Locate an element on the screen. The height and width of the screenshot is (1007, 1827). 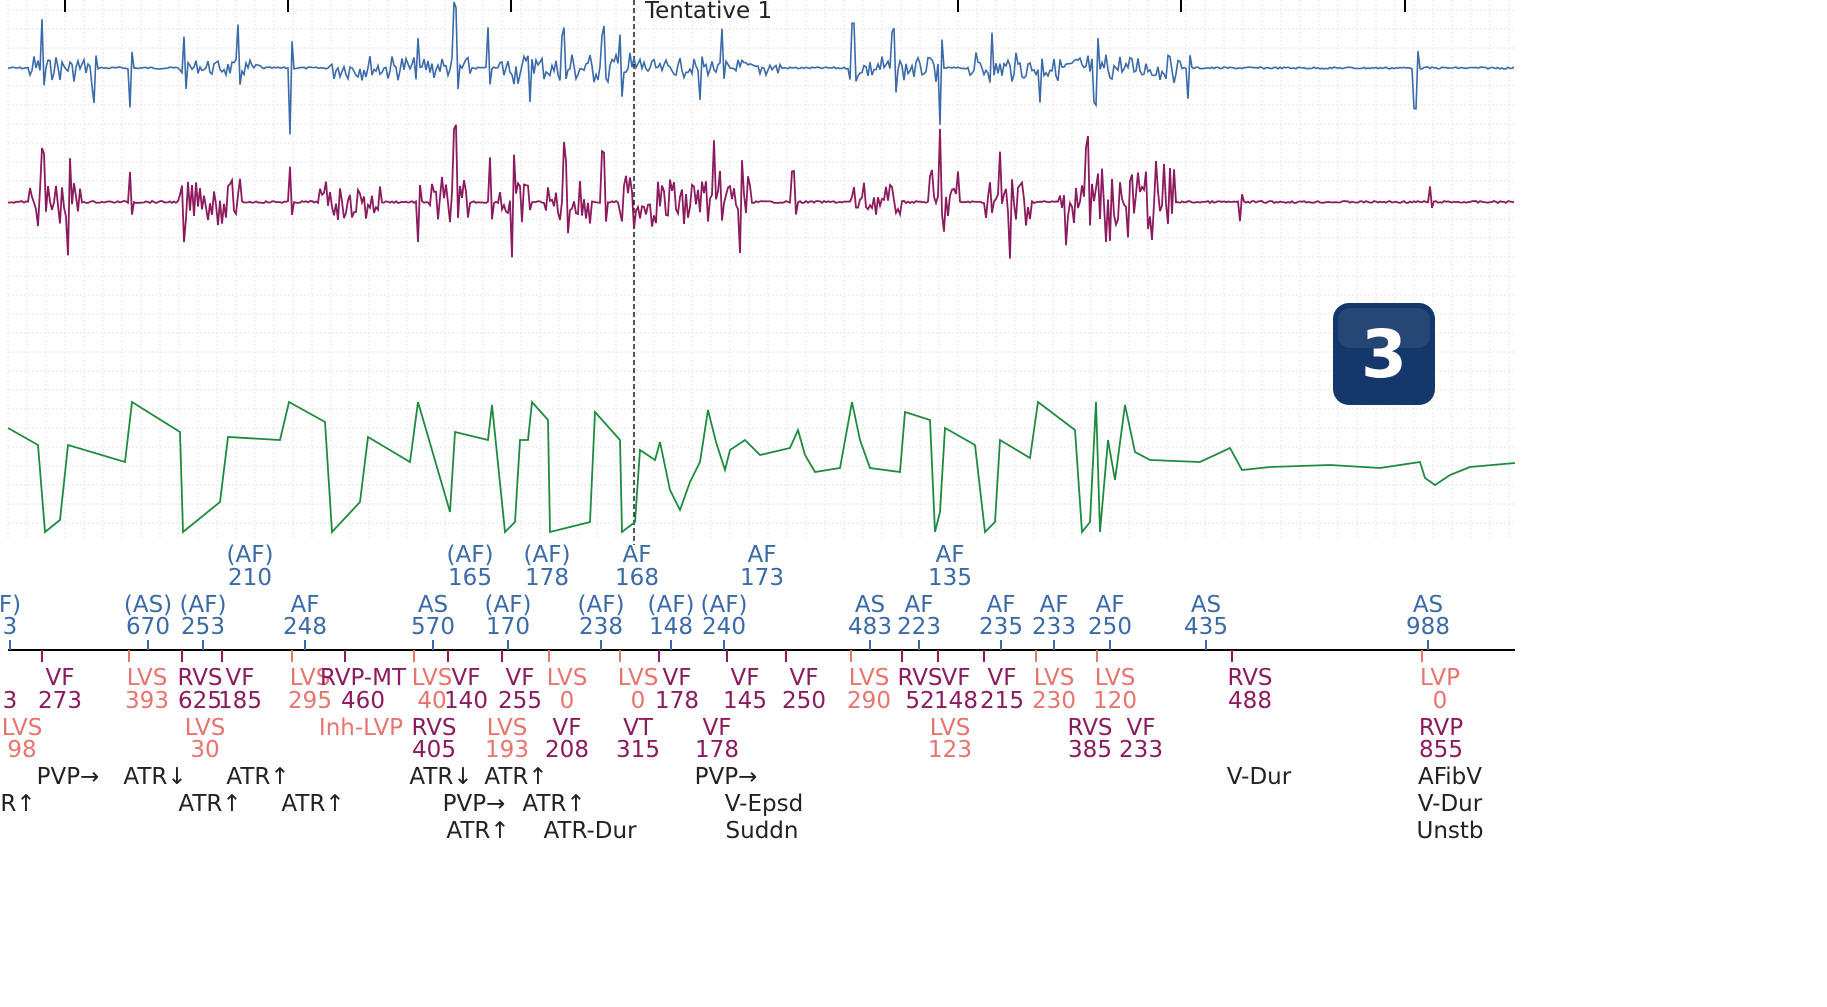
ventricular-marker-interval: 405 is located at coordinates (434, 750).